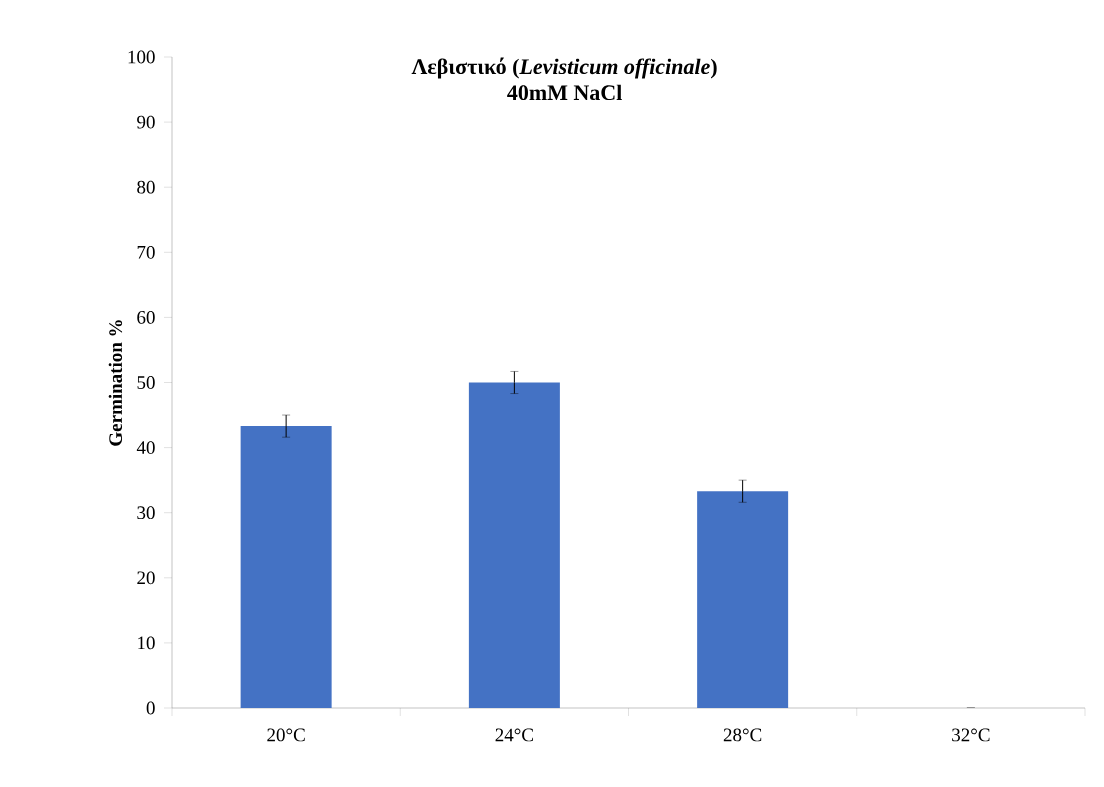 This screenshot has height=787, width=1104. Describe the element at coordinates (514, 735) in the screenshot. I see `x-tick-label: 24°C` at that location.